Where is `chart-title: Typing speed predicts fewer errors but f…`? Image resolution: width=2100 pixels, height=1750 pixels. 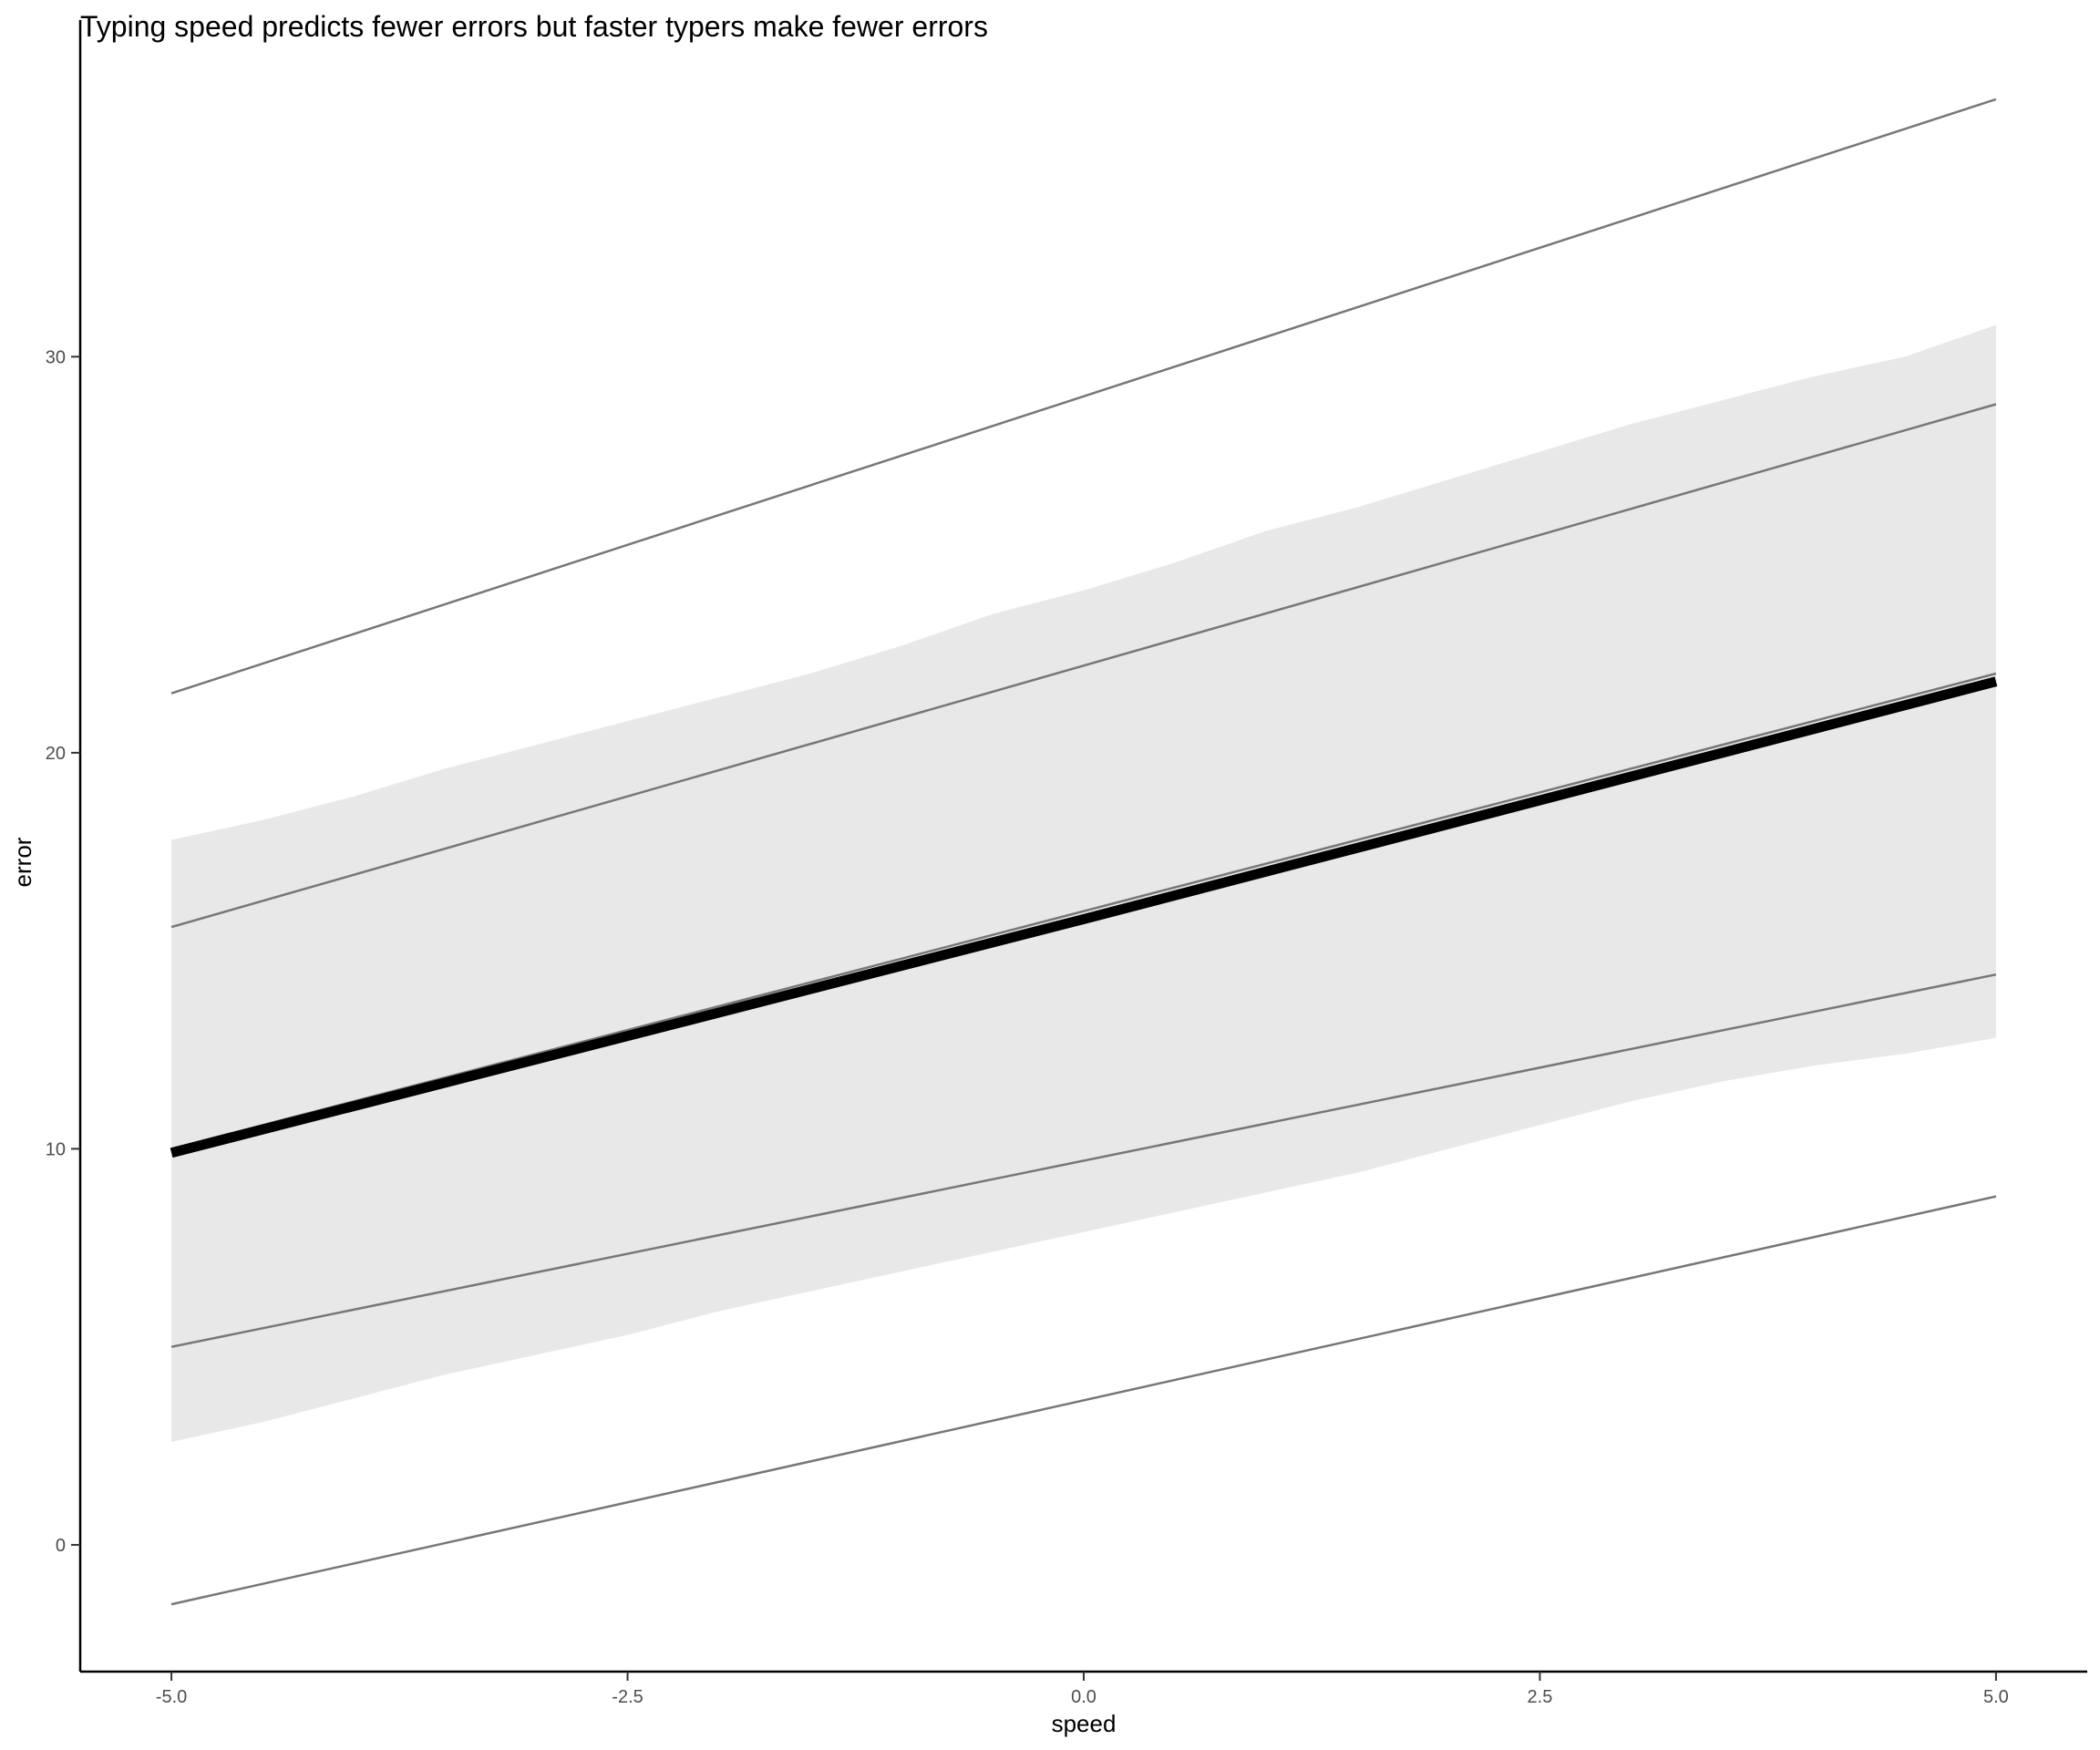 chart-title: Typing speed predicts fewer errors but f… is located at coordinates (534, 26).